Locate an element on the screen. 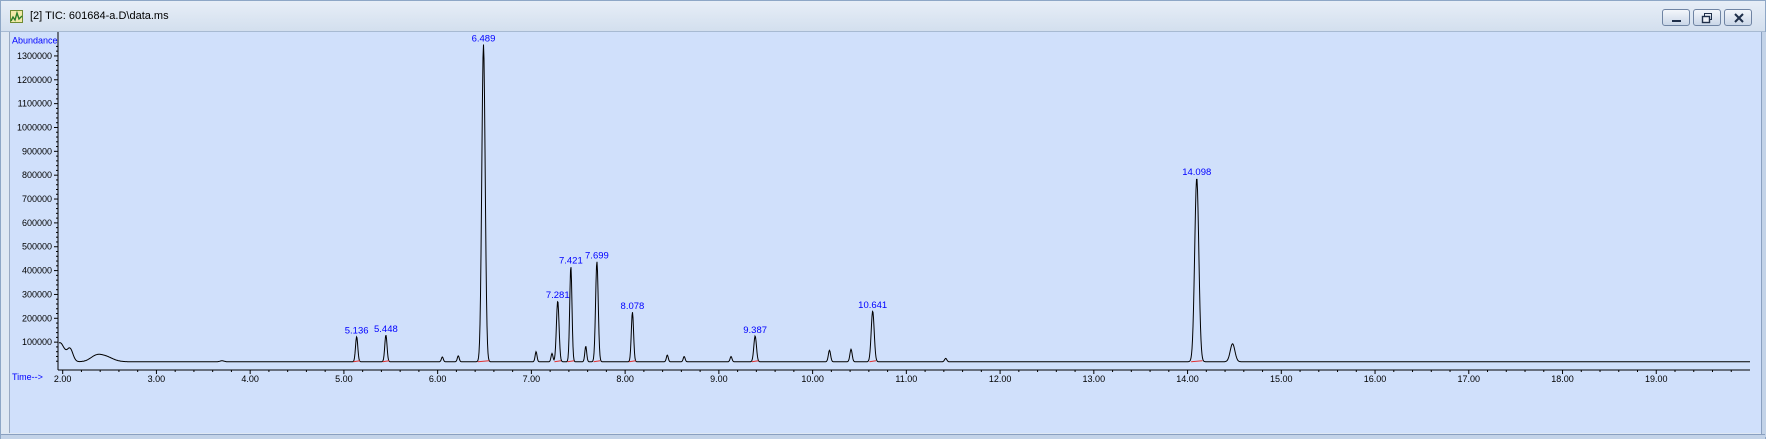  y-tick-label: 900000 is located at coordinates (37, 151).